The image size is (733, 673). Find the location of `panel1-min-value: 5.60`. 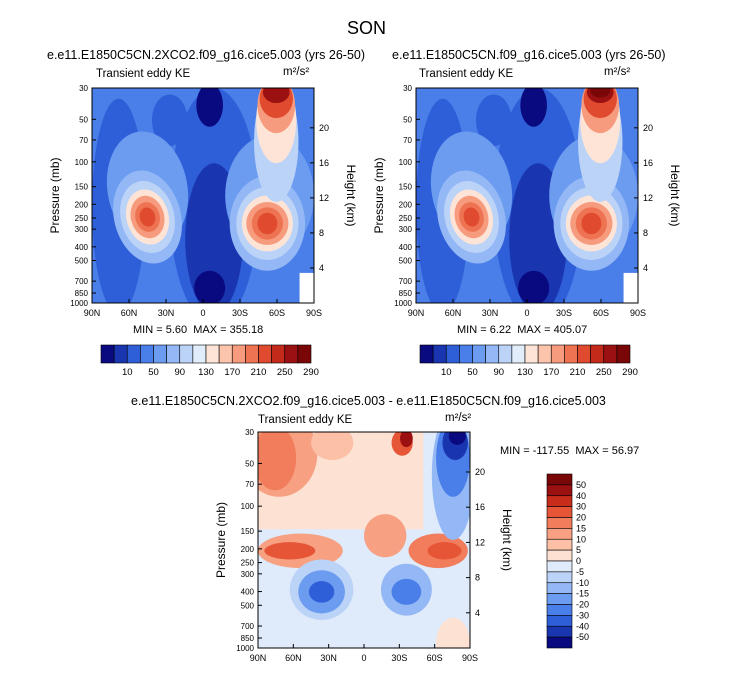

panel1-min-value: 5.60 is located at coordinates (176, 330).